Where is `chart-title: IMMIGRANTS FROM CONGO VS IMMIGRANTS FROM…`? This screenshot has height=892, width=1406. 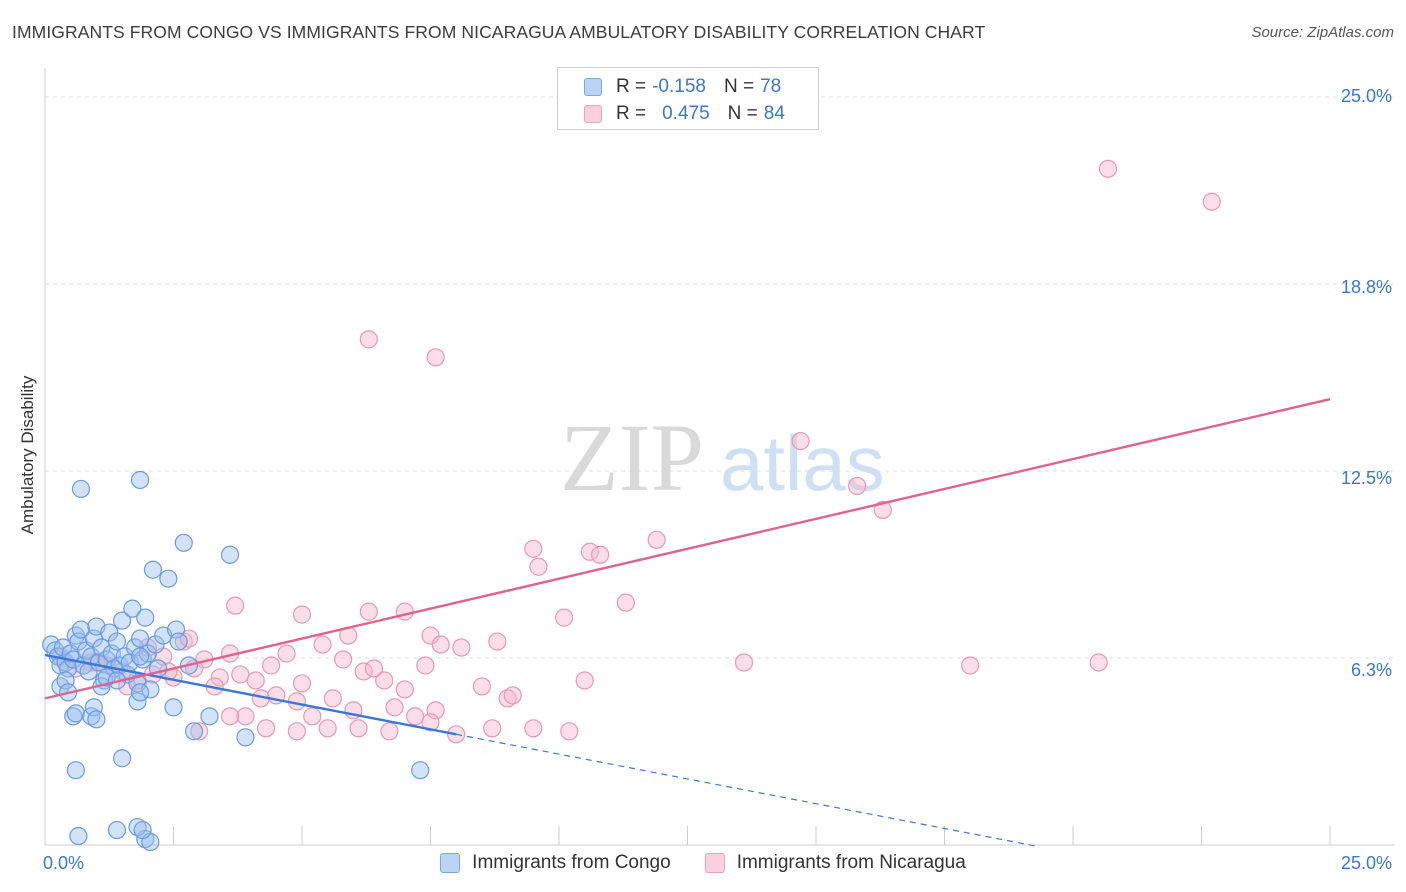
chart-title: IMMIGRANTS FROM CONGO VS IMMIGRANTS FROM… is located at coordinates (499, 32).